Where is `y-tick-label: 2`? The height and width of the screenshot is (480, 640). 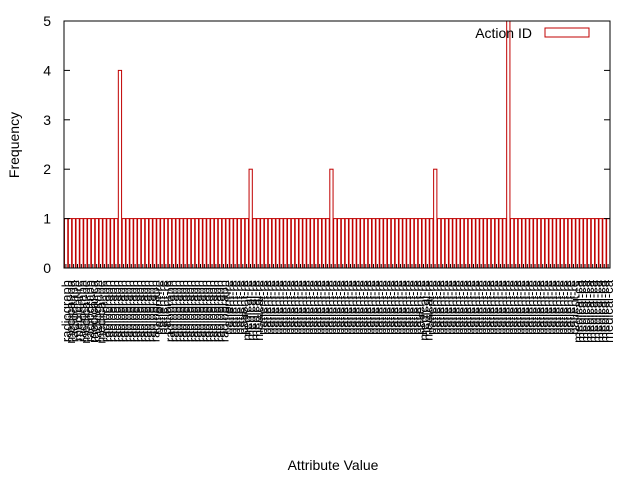 y-tick-label: 2 is located at coordinates (47, 169).